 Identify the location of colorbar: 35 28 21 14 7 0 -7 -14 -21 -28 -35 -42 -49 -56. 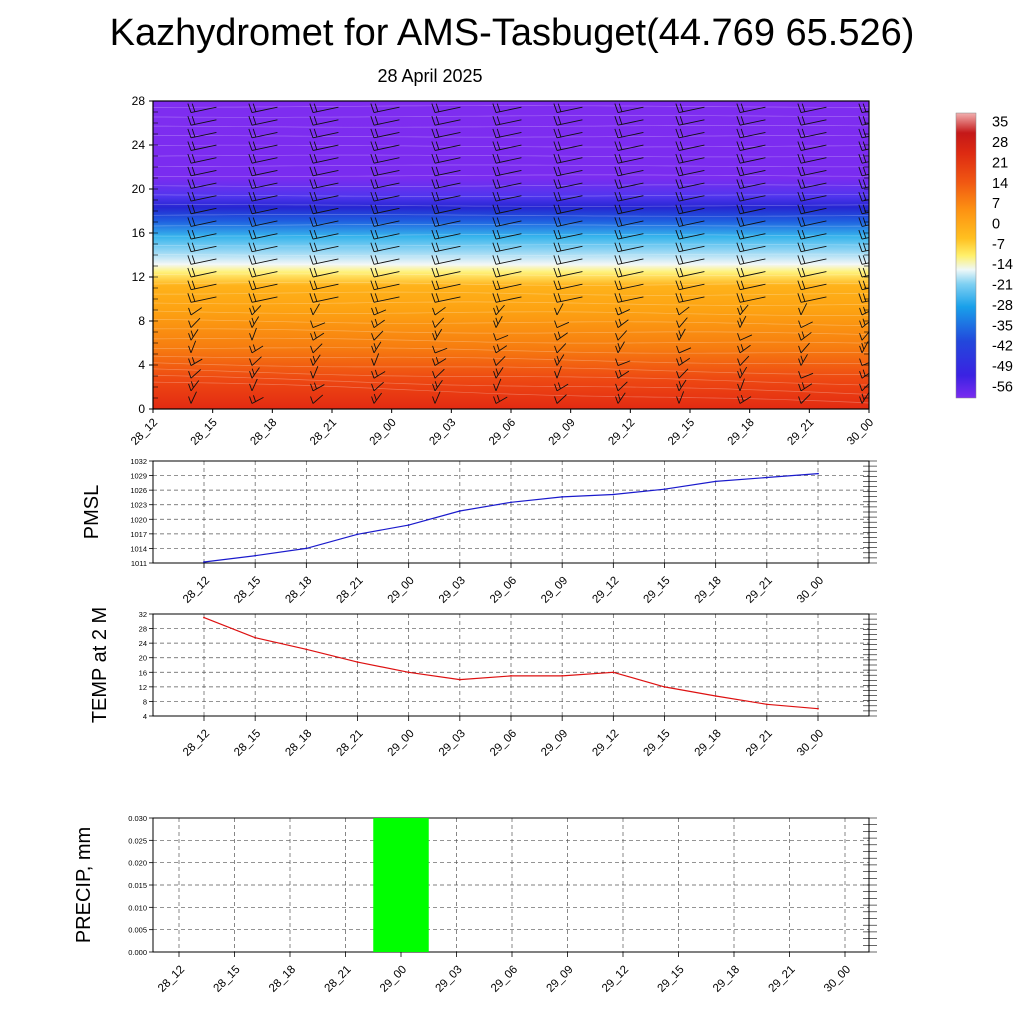
(984, 255).